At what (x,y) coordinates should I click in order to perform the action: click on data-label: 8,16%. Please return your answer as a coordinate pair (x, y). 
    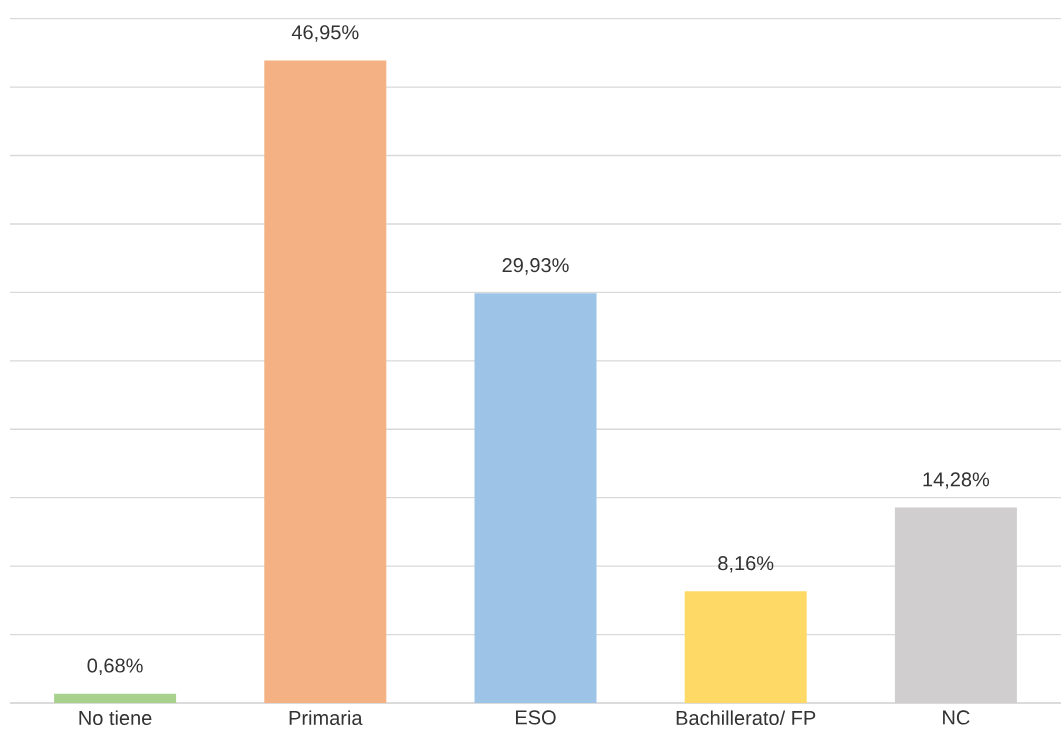
    Looking at the image, I should click on (746, 564).